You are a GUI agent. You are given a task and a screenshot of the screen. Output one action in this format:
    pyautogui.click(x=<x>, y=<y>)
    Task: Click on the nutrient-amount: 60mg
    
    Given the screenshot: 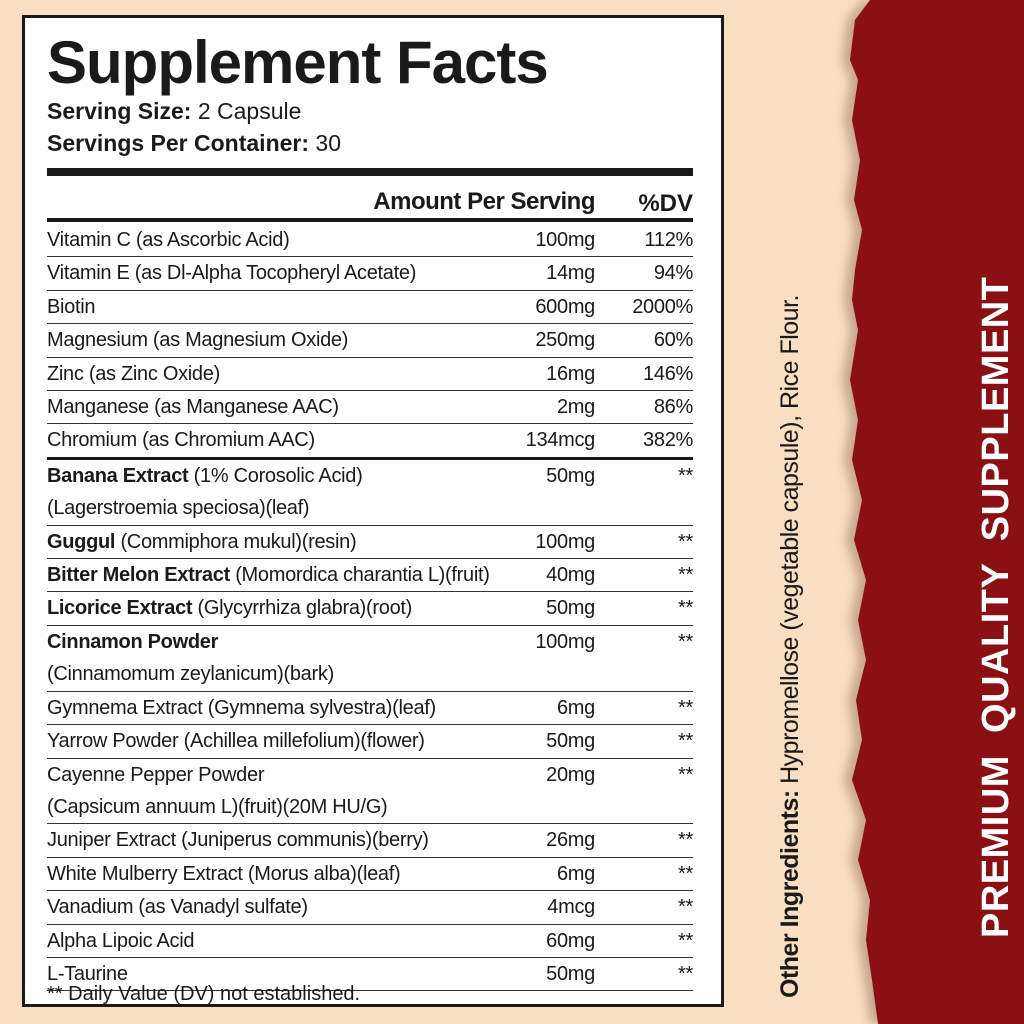 What is the action you would take?
    pyautogui.click(x=570, y=940)
    